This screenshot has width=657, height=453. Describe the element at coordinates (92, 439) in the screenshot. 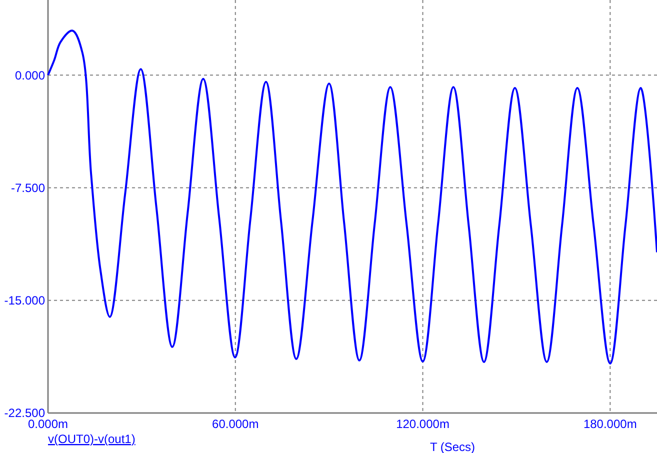

I see `text: v(OUT0)-v(out1)` at that location.